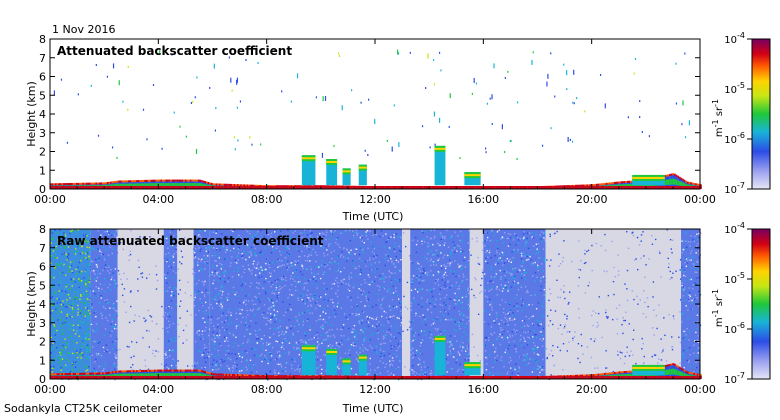 This screenshot has height=420, width=780. Describe the element at coordinates (161, 185) in the screenshot. I see `bl-core` at that location.